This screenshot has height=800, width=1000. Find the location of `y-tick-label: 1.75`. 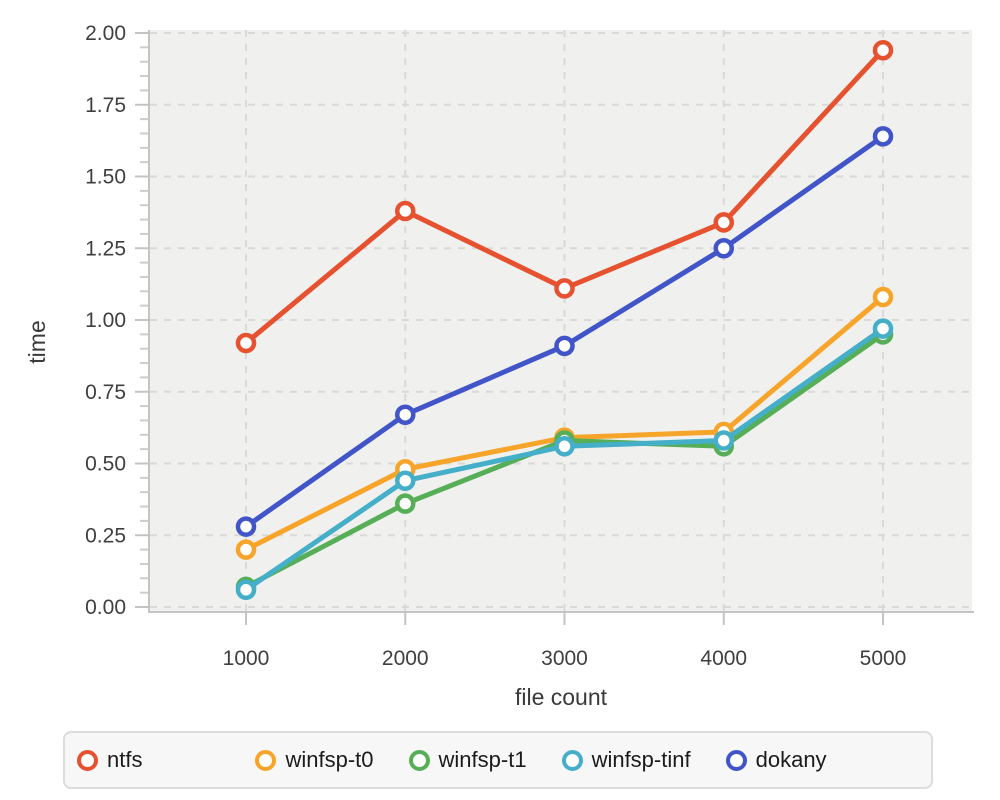

y-tick-label: 1.75 is located at coordinates (105, 105).